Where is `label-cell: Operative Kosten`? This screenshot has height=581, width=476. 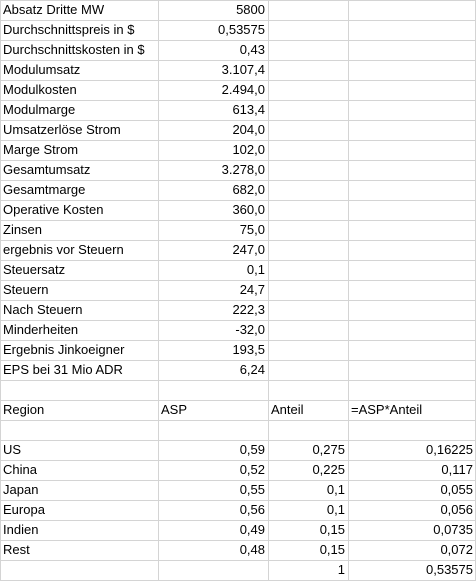
label-cell: Operative Kosten is located at coordinates (53, 209).